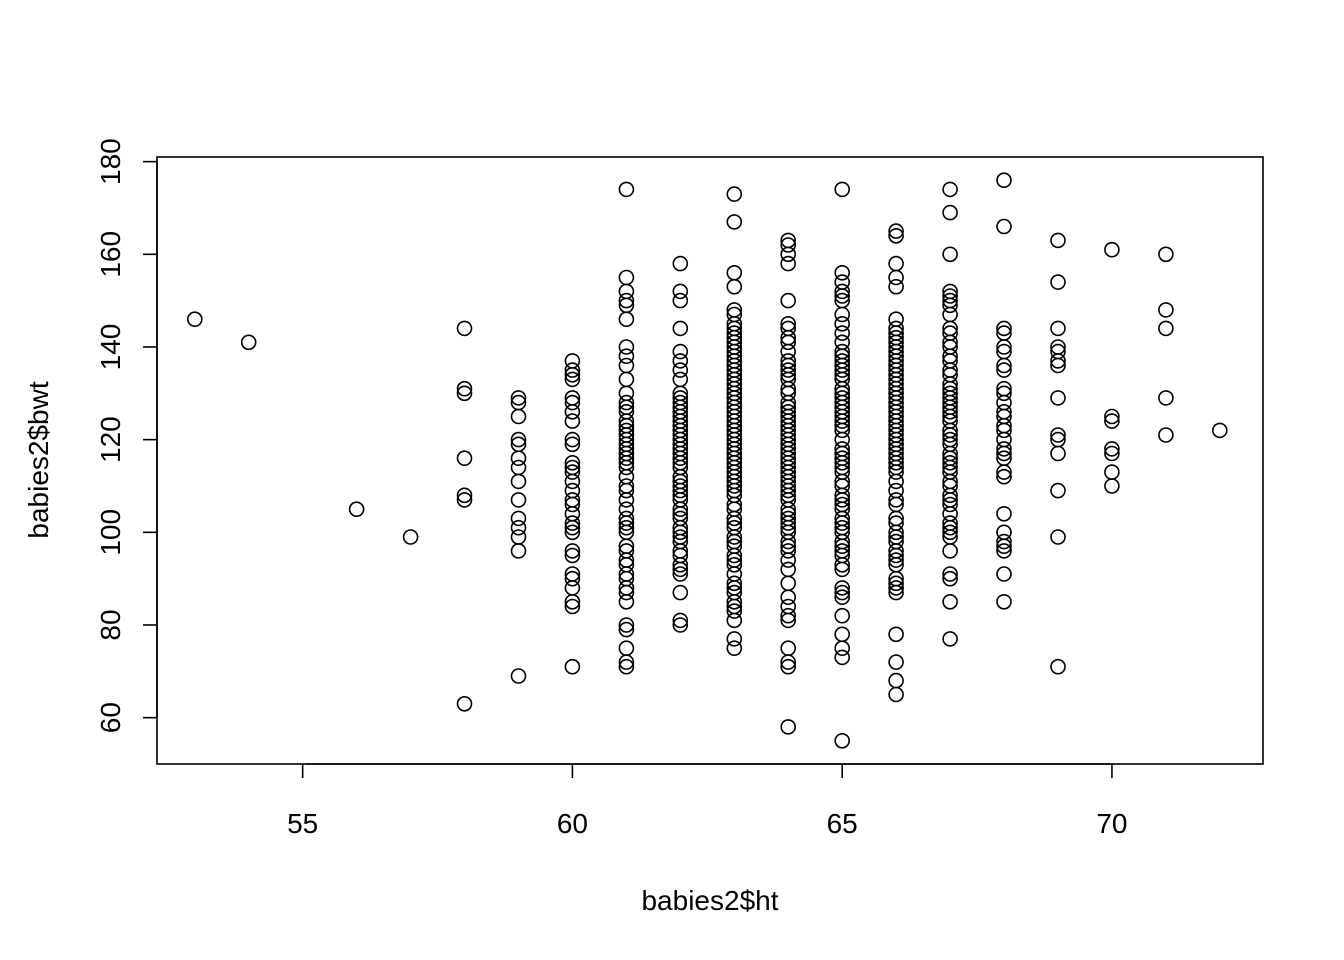  Describe the element at coordinates (110, 439) in the screenshot. I see `y-tick-label: 120` at that location.